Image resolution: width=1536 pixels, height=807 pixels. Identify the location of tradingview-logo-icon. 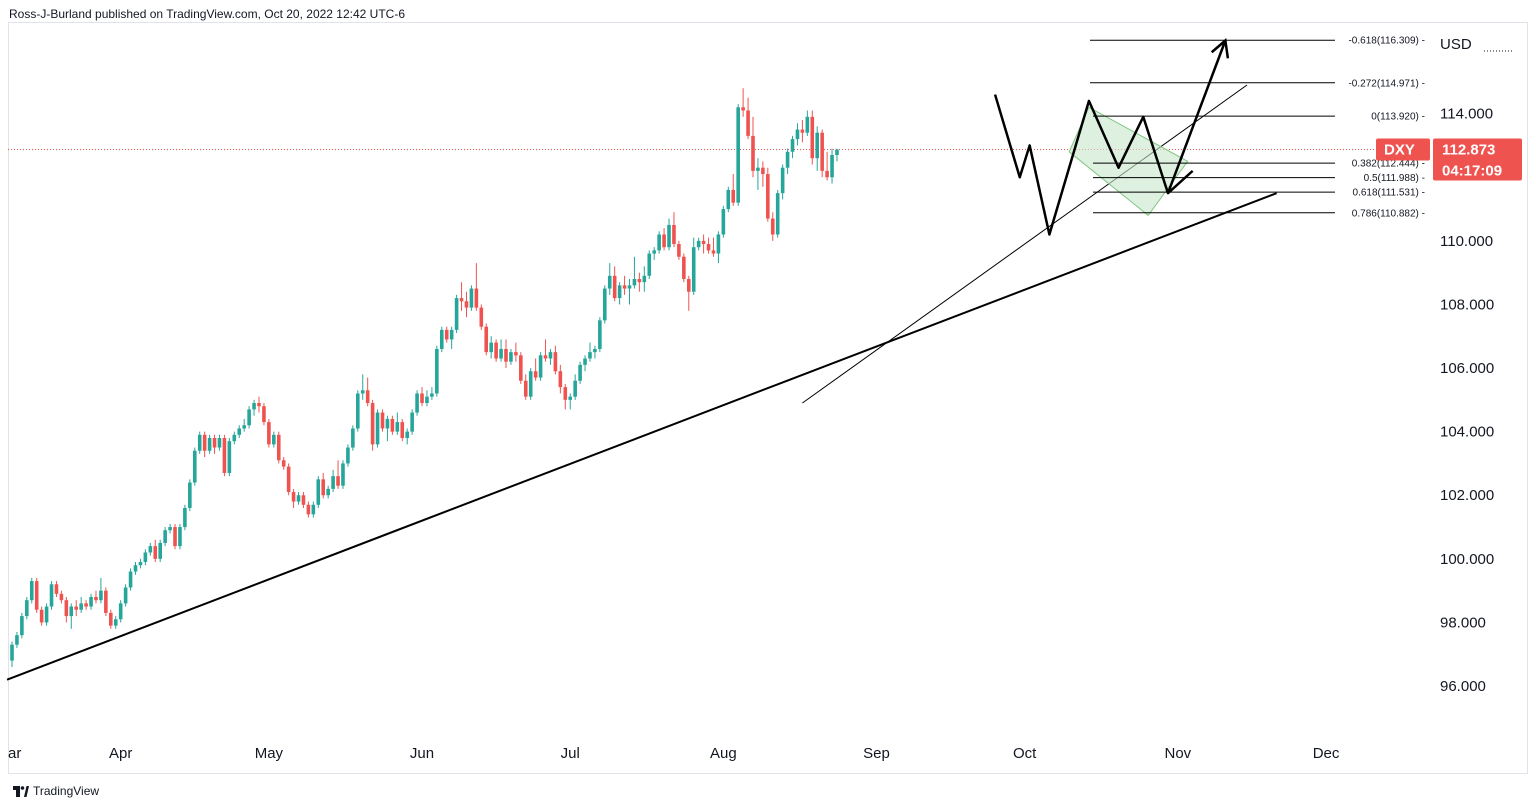
(21, 791).